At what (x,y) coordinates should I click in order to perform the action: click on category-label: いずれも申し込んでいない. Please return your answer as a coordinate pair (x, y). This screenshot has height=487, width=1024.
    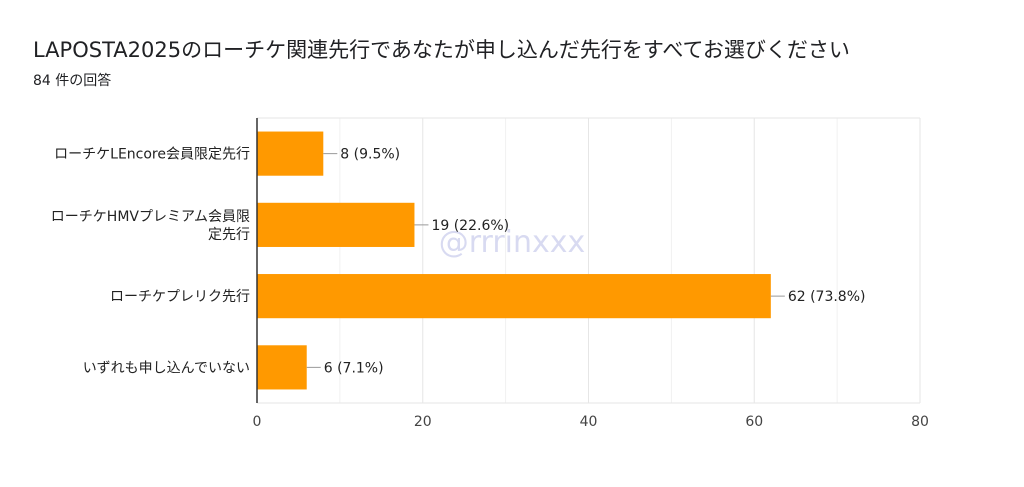
    Looking at the image, I should click on (166, 368).